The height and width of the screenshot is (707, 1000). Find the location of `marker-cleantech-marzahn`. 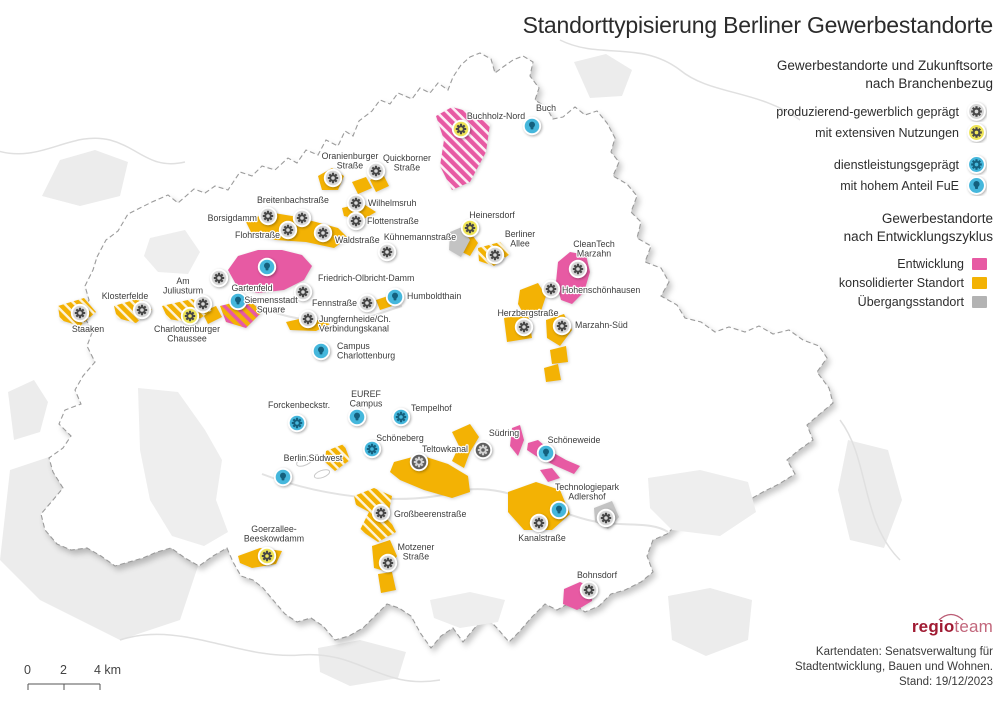

marker-cleantech-marzahn is located at coordinates (578, 269).